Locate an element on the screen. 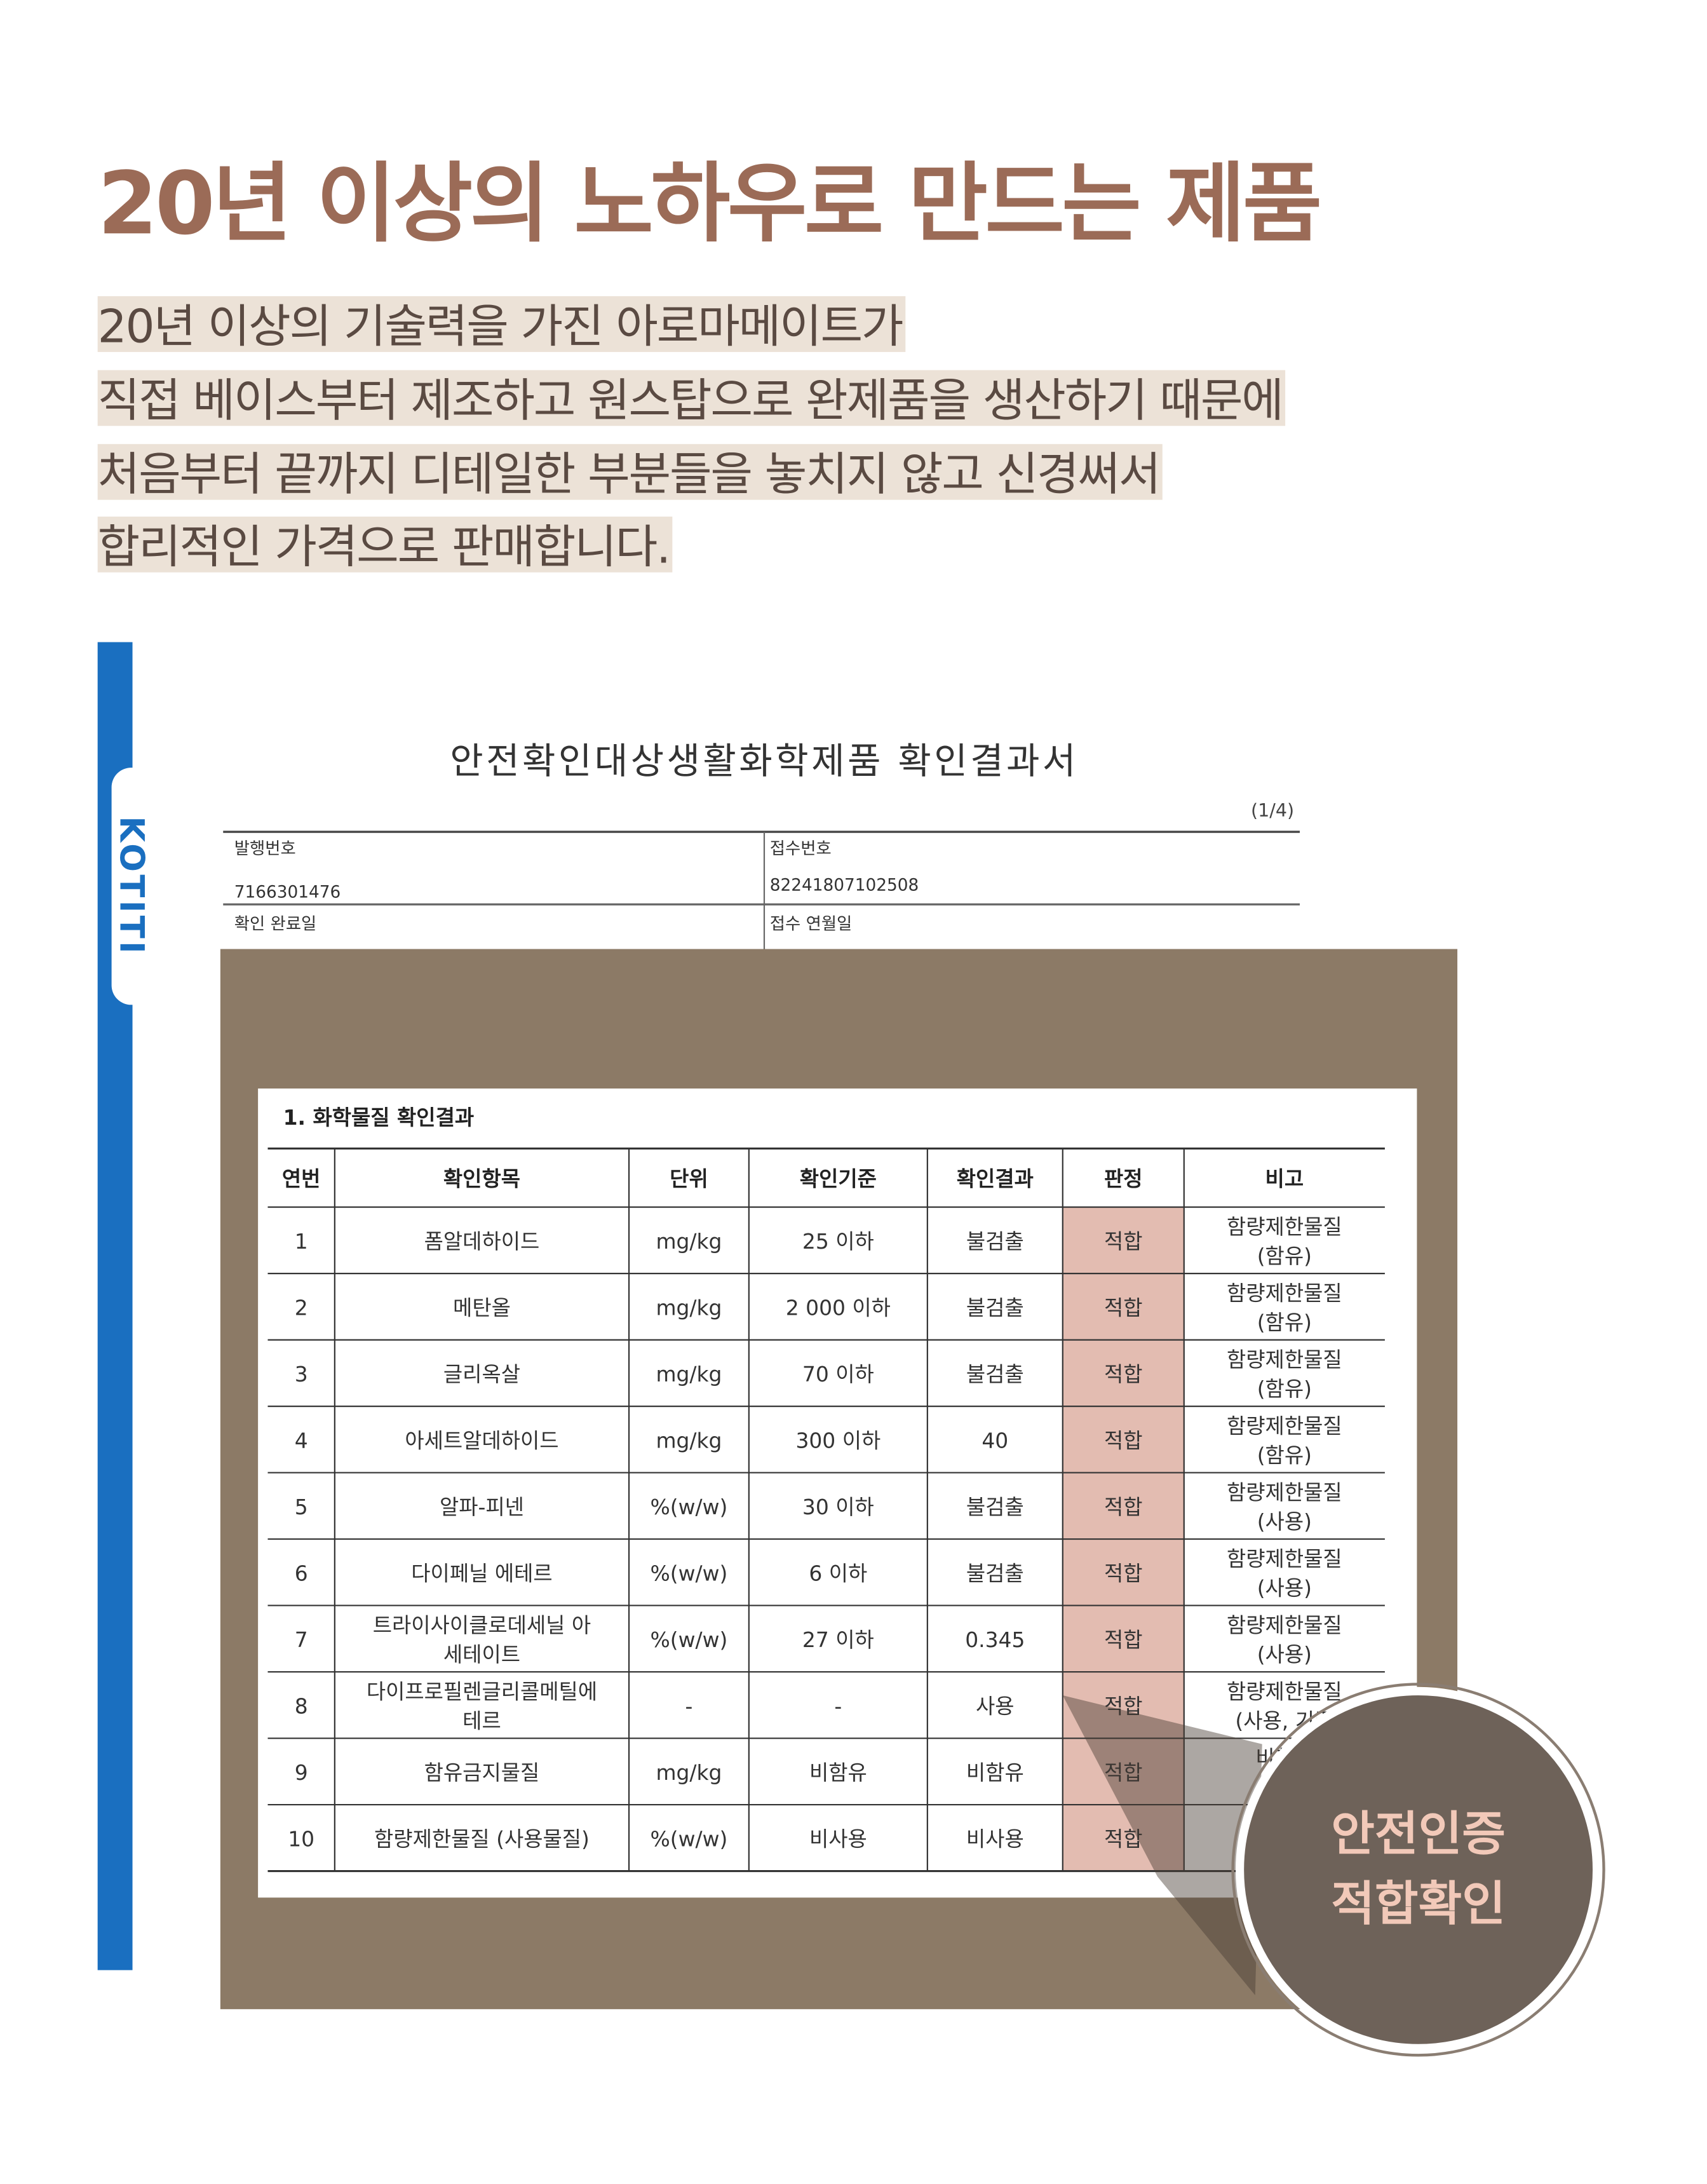 This screenshot has height=2184, width=1707. intro-line: 직접 베이스부터 제조하고 원스탑으로 완제품을 생산하기 때문에 is located at coordinates (690, 401).